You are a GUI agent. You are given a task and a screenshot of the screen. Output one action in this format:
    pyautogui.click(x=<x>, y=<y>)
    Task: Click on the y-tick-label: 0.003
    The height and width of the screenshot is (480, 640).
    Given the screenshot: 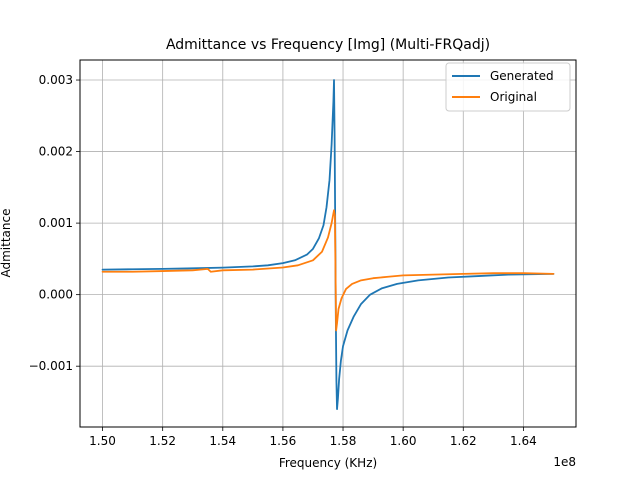 What is the action you would take?
    pyautogui.click(x=56, y=80)
    